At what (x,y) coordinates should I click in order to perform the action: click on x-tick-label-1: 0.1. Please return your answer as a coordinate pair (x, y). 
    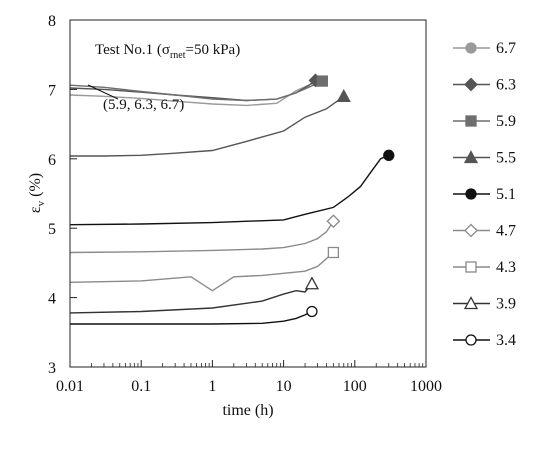
    Looking at the image, I should click on (141, 386).